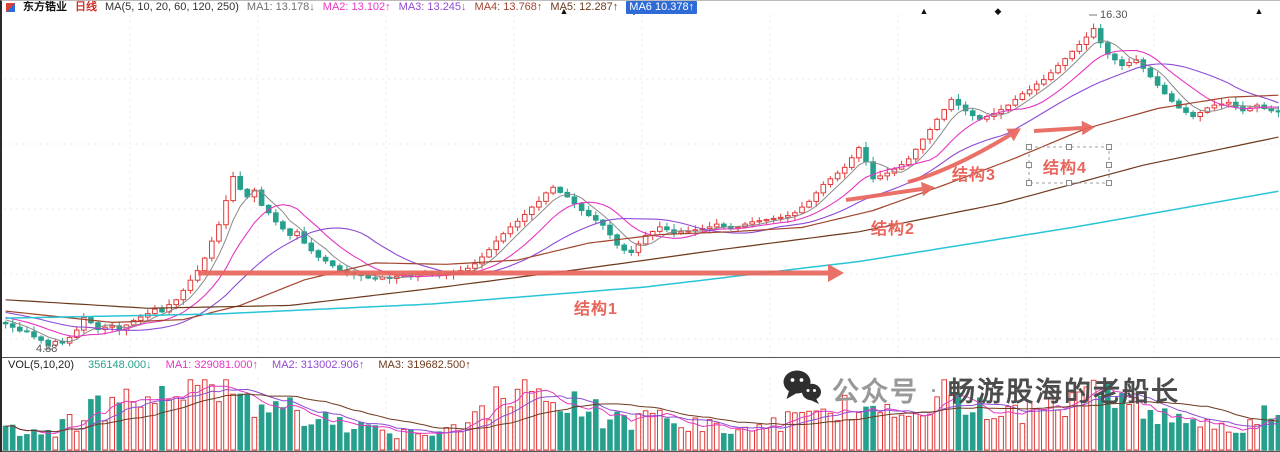 Image resolution: width=1280 pixels, height=452 pixels. I want to click on annotation-structure-1: 结构1, so click(596, 309).